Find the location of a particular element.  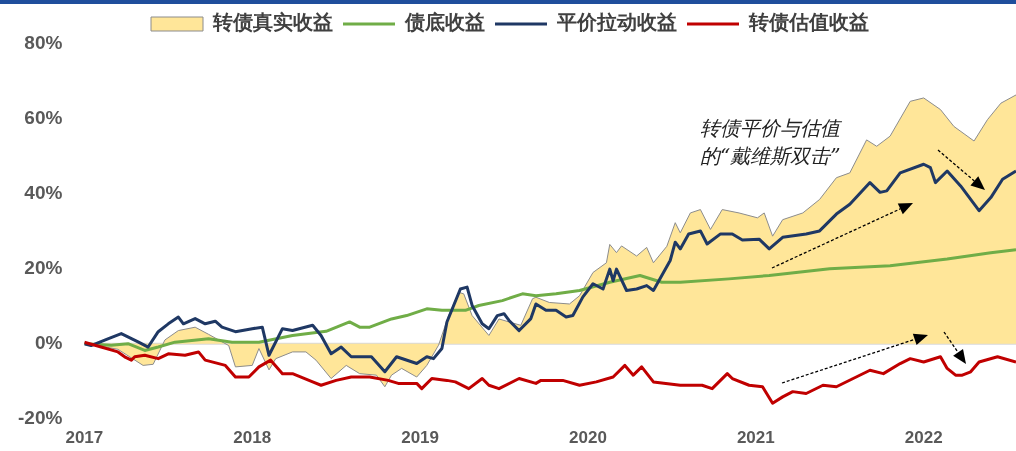

x-tick-label: 2022 is located at coordinates (923, 438).